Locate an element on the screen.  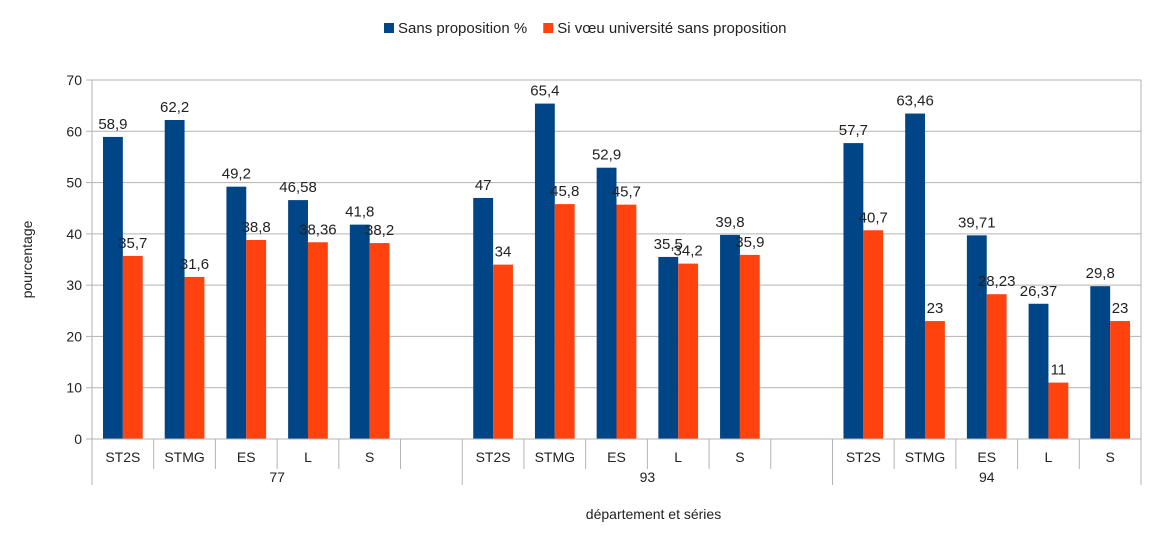
data-label: 40,7 is located at coordinates (873, 217).